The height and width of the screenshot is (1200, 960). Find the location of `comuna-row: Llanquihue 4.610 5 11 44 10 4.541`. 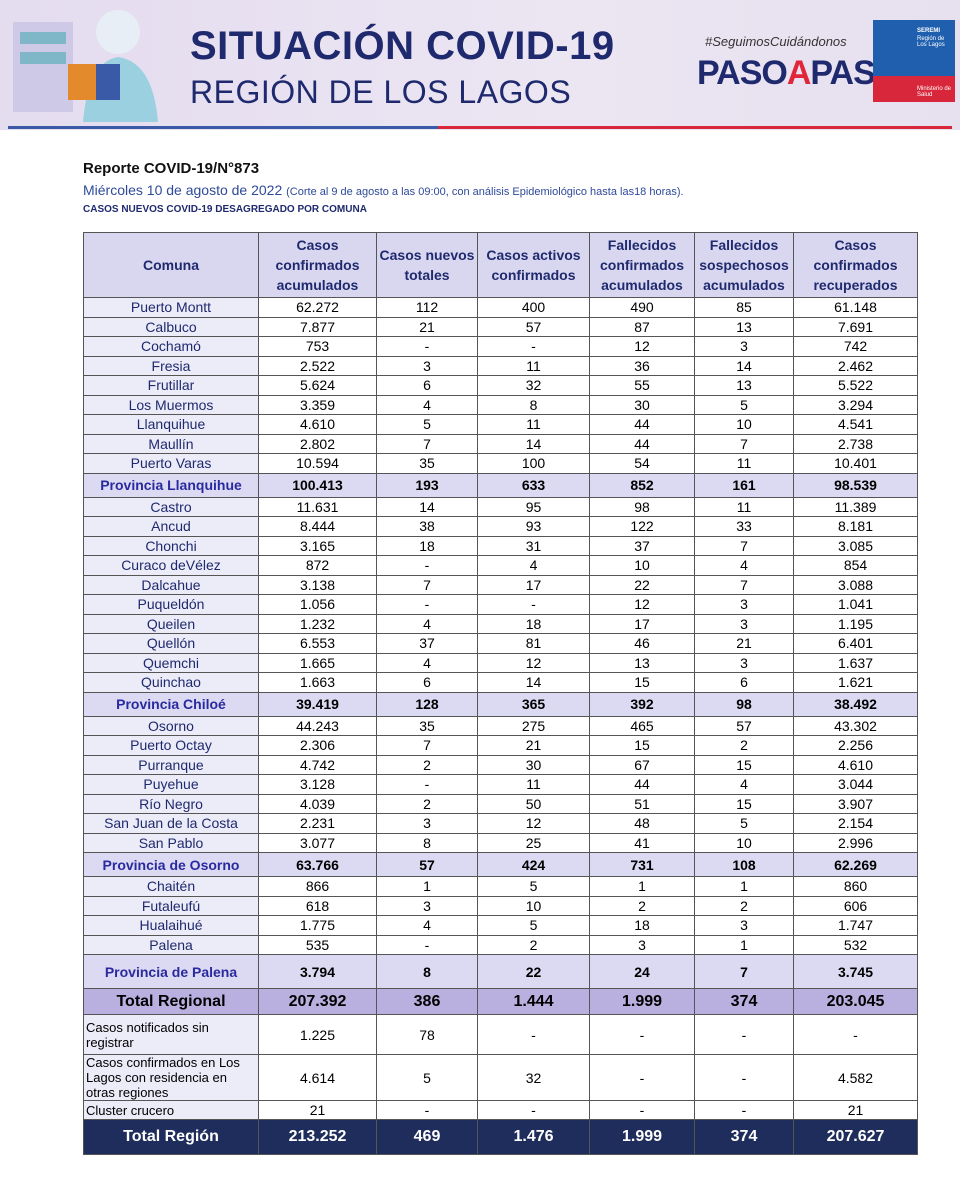

comuna-row: Llanquihue 4.610 5 11 44 10 4.541 is located at coordinates (500, 424).